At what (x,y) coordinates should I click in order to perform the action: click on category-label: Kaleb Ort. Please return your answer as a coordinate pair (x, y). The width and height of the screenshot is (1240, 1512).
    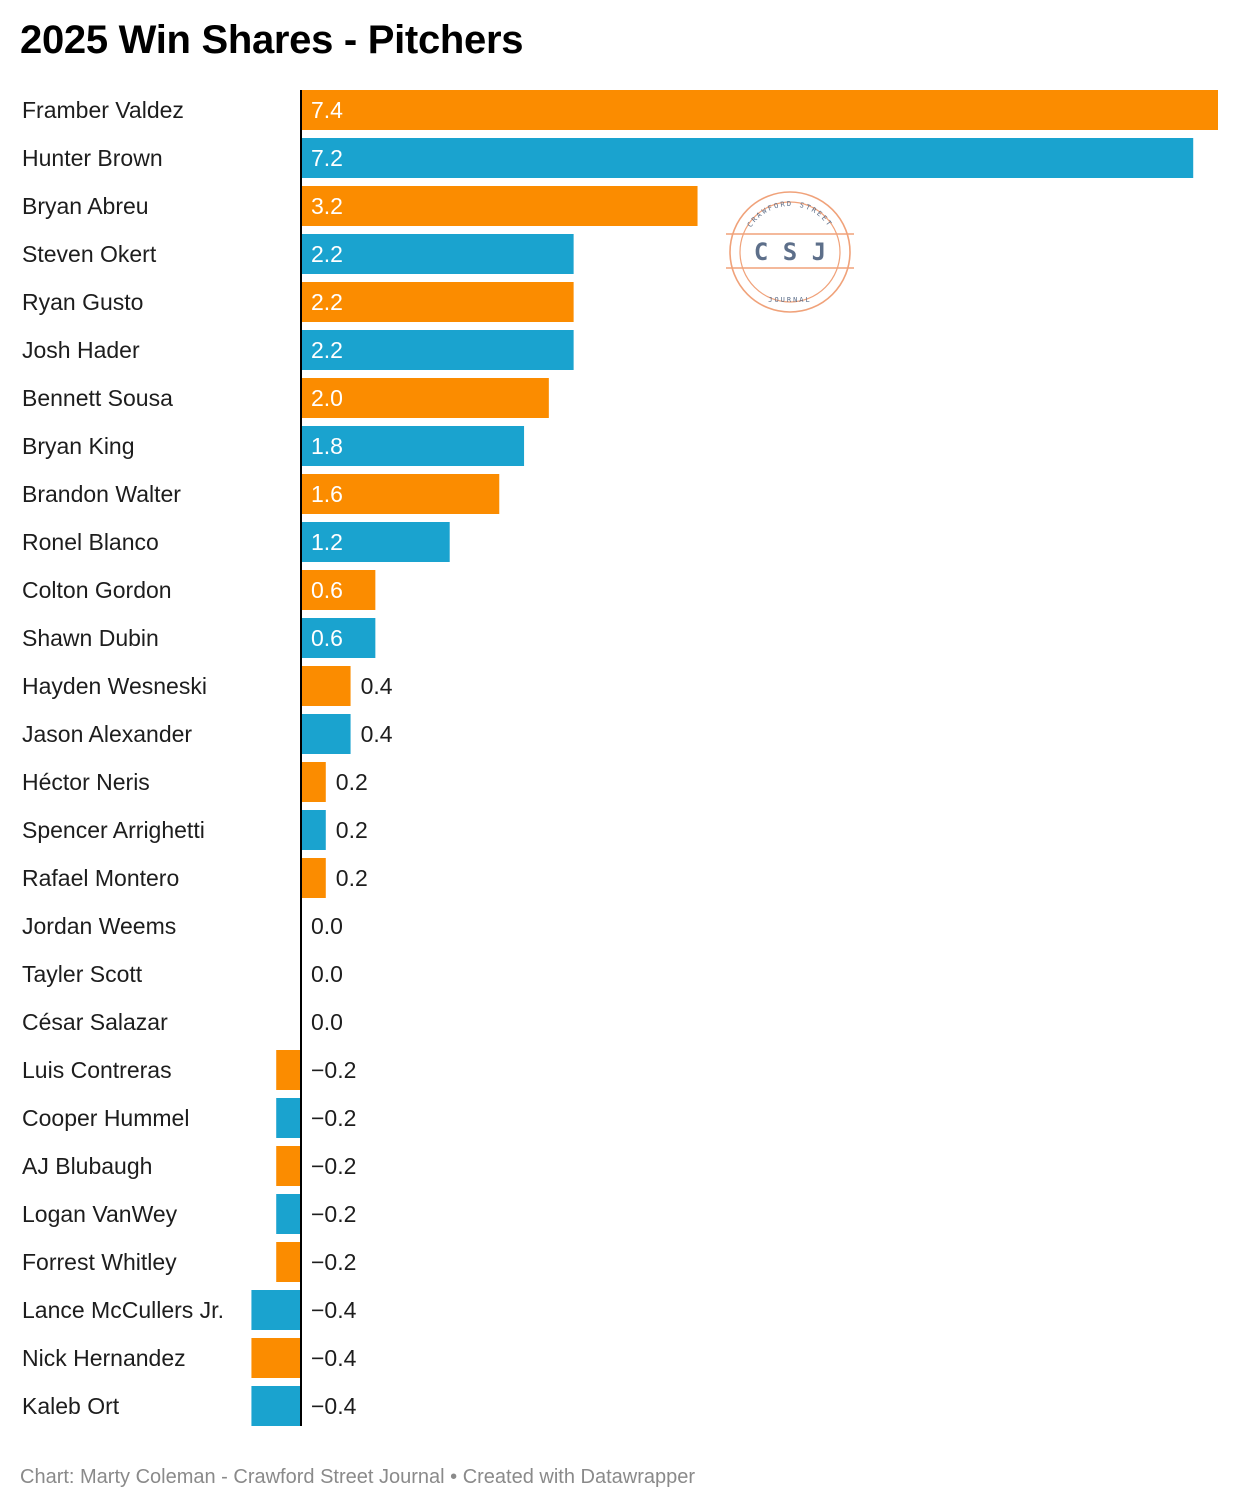
    Looking at the image, I should click on (71, 1406).